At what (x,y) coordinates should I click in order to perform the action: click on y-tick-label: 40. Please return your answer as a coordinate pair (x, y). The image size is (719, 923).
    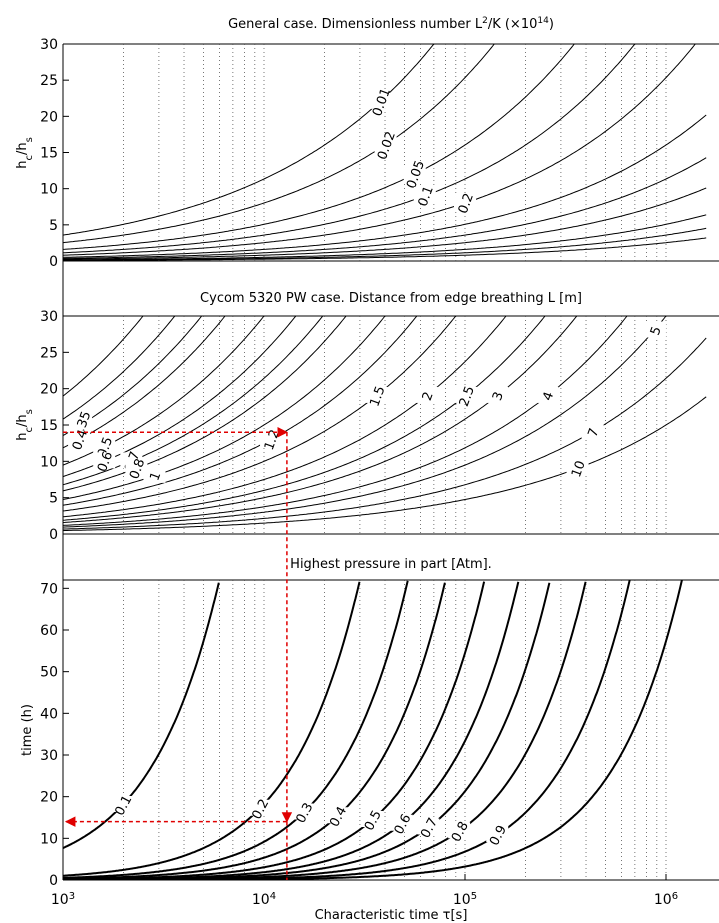
    Looking at the image, I should click on (49, 714).